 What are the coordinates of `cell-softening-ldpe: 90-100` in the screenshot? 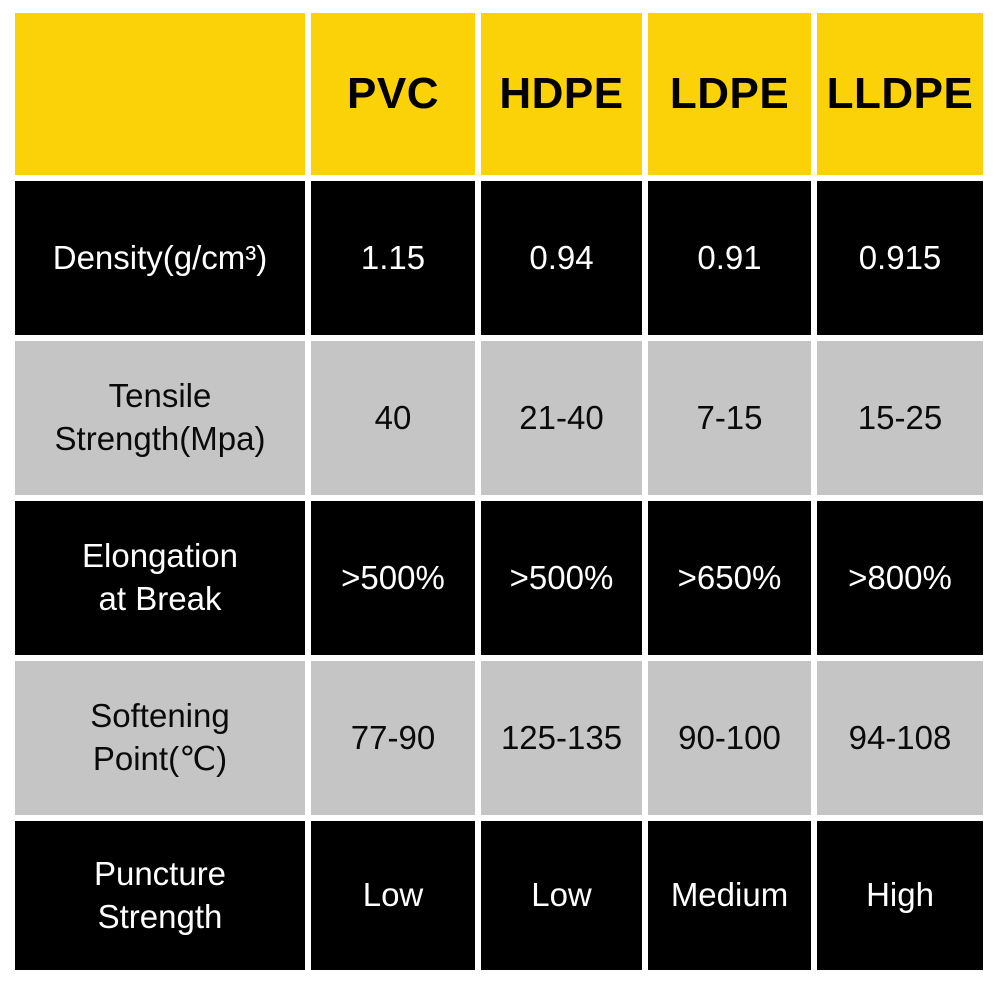 It's located at (729, 738).